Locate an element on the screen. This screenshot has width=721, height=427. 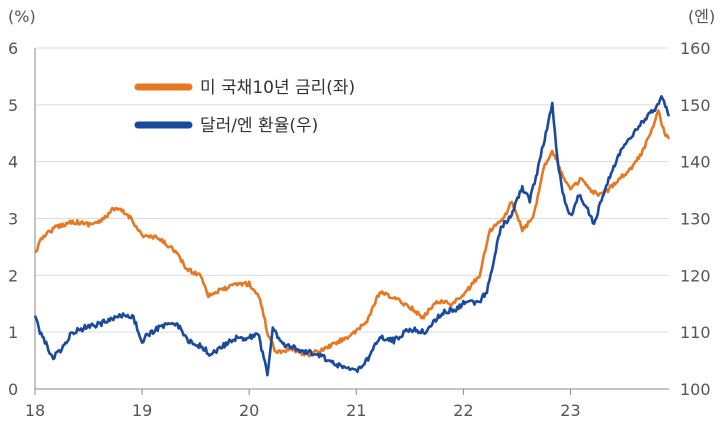
right-axis-unit: (엔) is located at coordinates (701, 16).